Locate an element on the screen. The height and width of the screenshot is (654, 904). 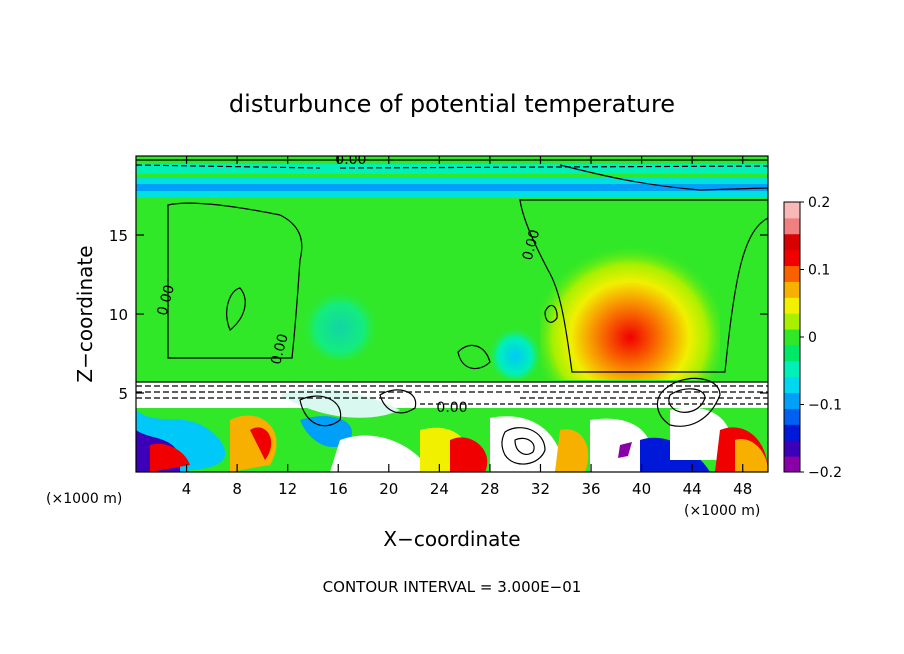
y-tick-label: 15 is located at coordinates (118, 236).